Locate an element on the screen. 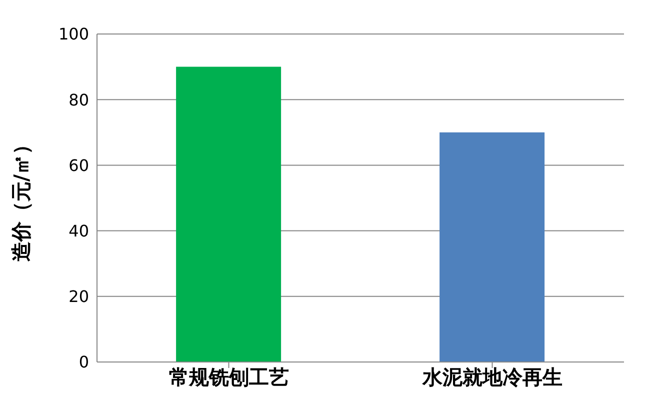 This screenshot has height=420, width=655. y-tick-label: 80 is located at coordinates (78, 100).